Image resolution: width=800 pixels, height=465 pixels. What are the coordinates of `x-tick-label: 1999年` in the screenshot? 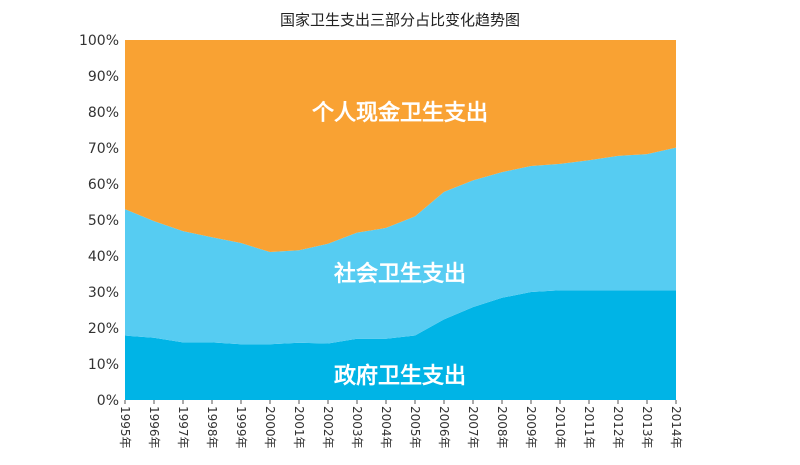 It's located at (241, 427).